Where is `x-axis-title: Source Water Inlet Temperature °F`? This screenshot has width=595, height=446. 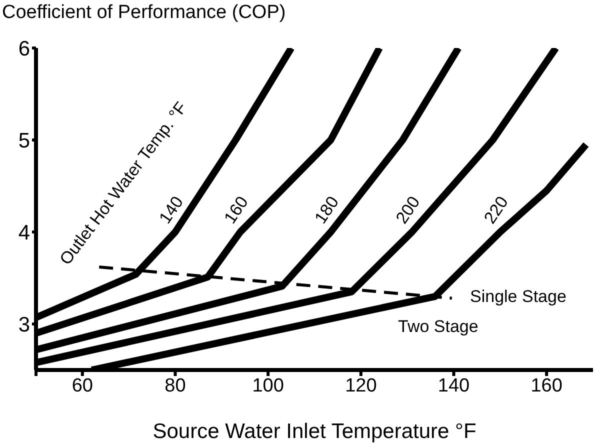 x-axis-title: Source Water Inlet Temperature °F is located at coordinates (314, 431).